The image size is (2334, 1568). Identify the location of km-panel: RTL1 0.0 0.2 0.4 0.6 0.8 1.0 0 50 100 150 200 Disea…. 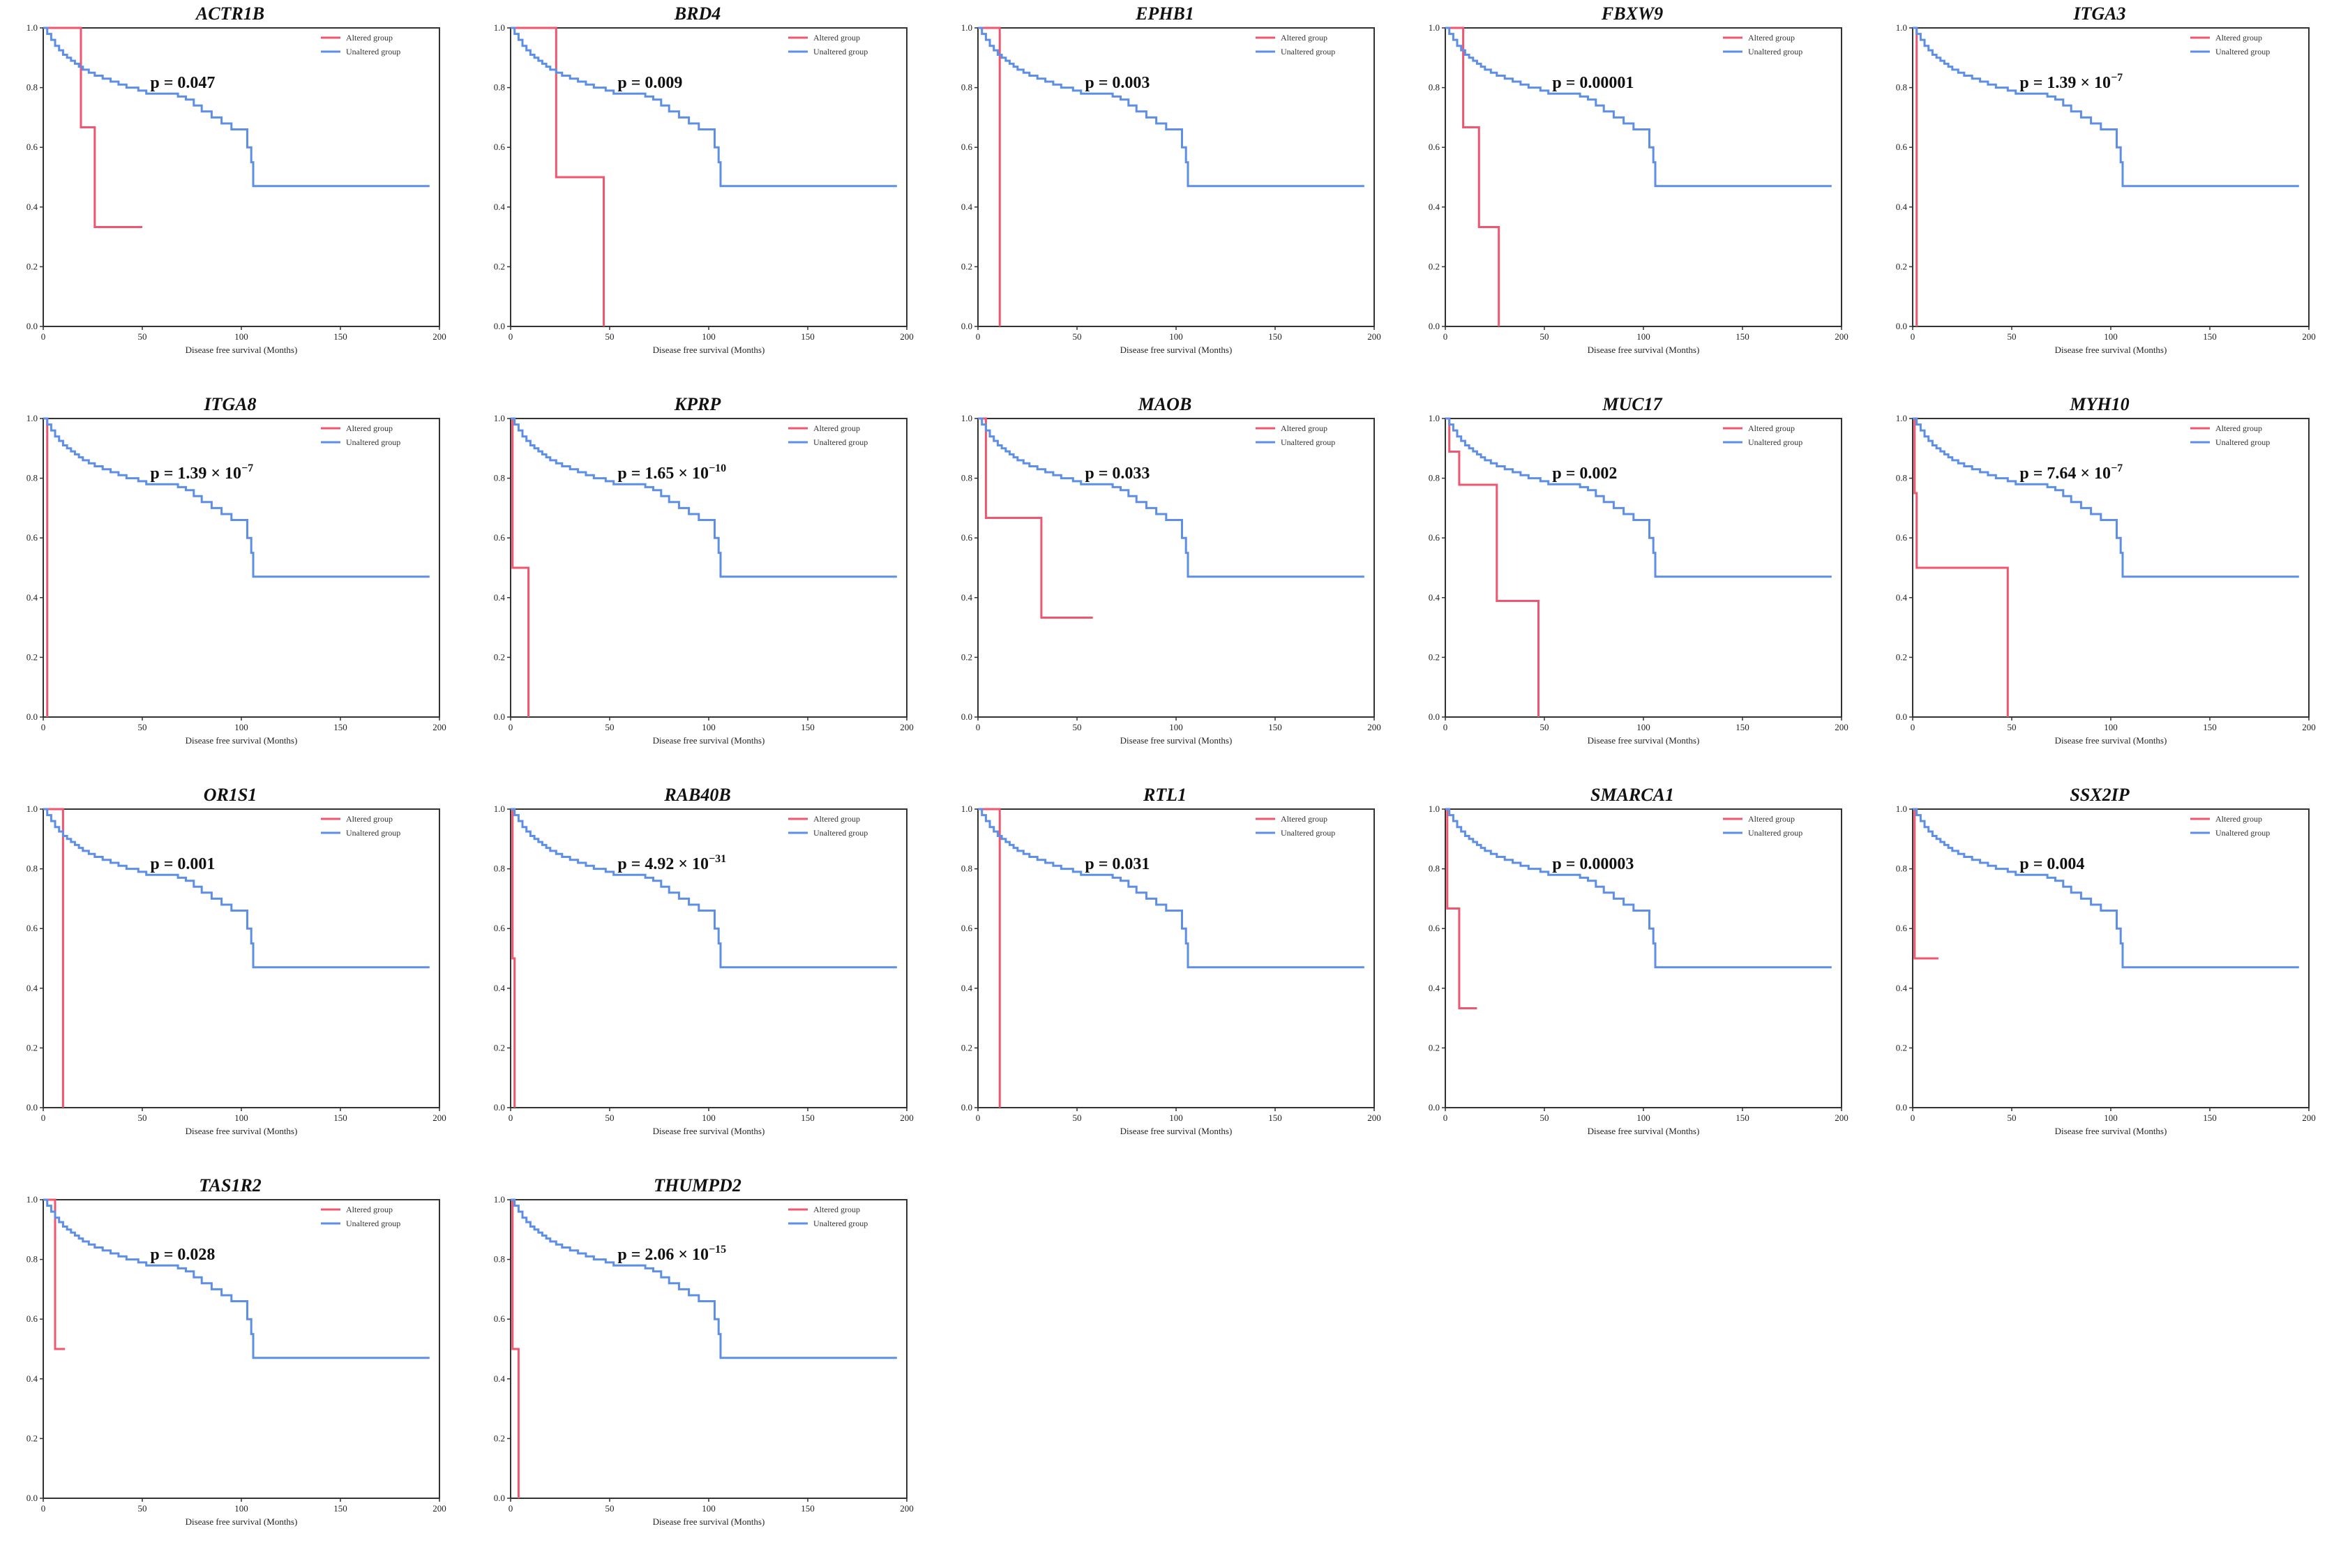
(1165, 969).